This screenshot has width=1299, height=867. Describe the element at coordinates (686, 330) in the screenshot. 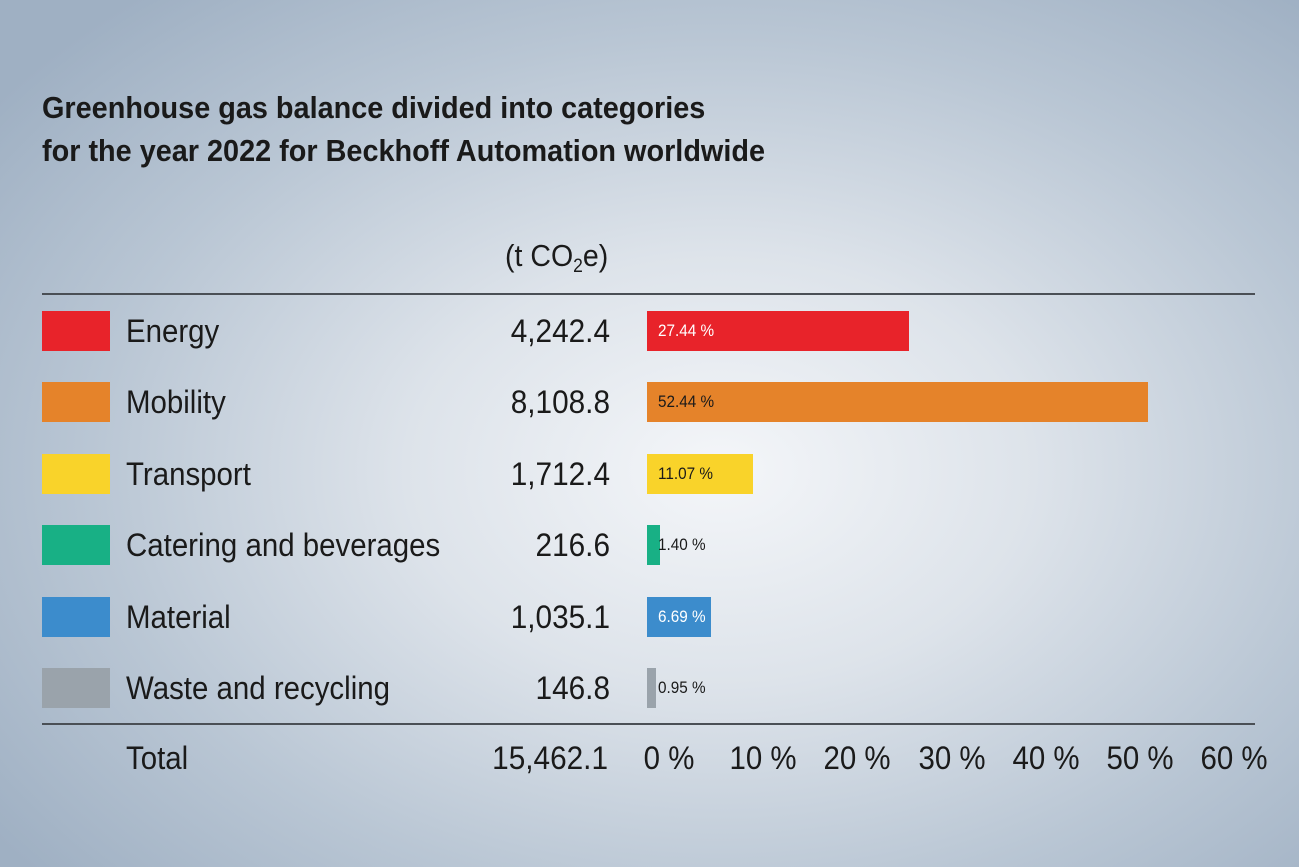

I see `bar-data-label: 27.44 %` at that location.